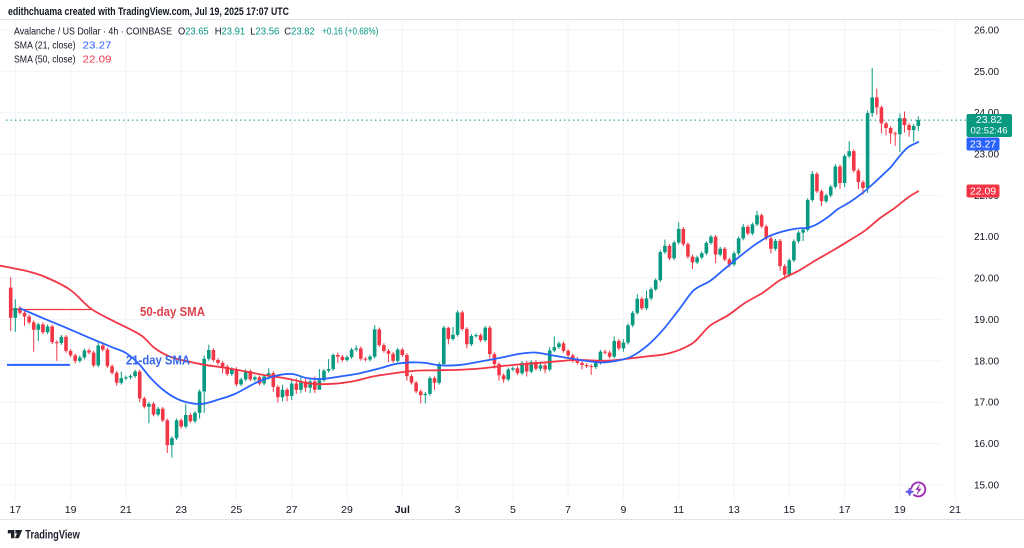 The image size is (1024, 548). What do you see at coordinates (45, 46) in the screenshot?
I see `svg-text: SMA (21, close)` at bounding box center [45, 46].